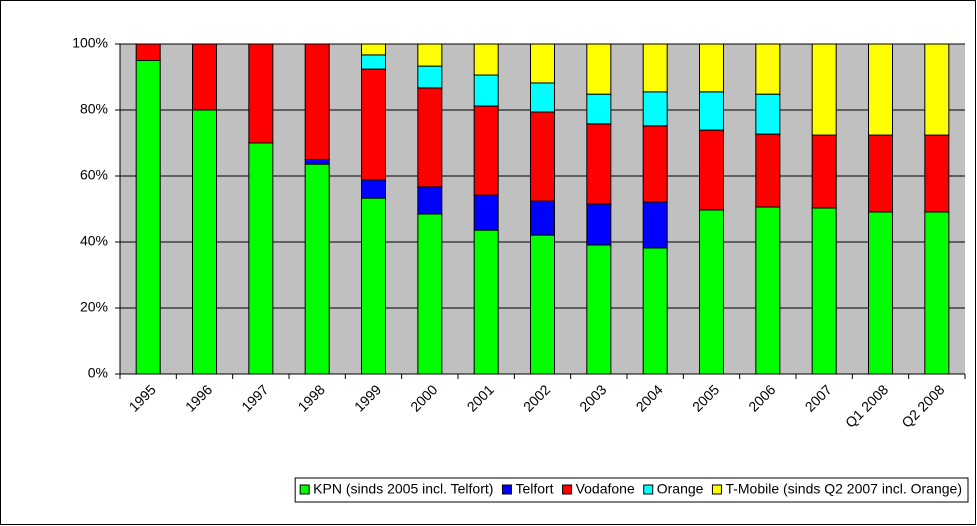 This screenshot has width=977, height=526. Describe the element at coordinates (90, 43) in the screenshot. I see `y-tick-label: 100%` at that location.